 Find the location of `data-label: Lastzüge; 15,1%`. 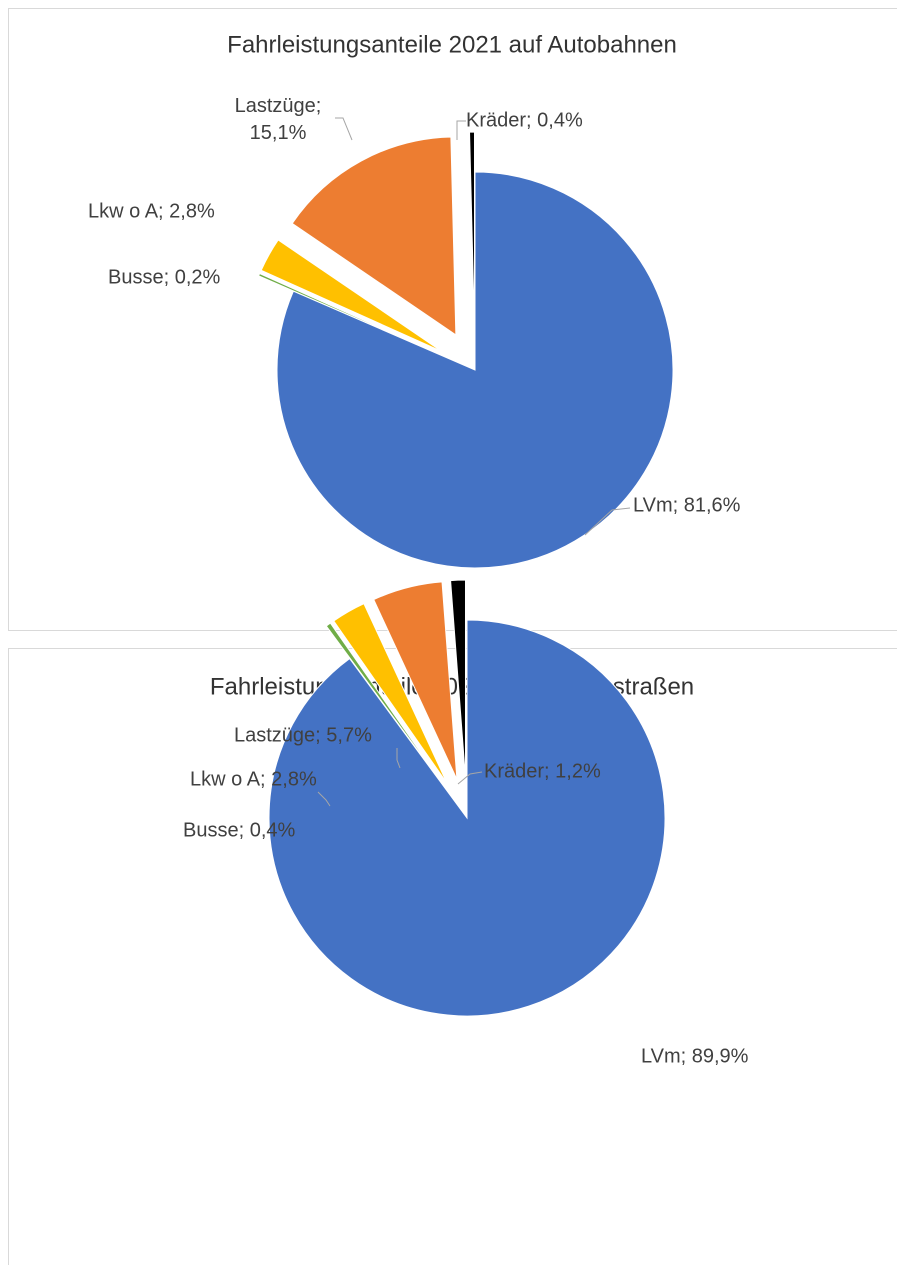

data-label: Lastzüge; 15,1% is located at coordinates (278, 119).